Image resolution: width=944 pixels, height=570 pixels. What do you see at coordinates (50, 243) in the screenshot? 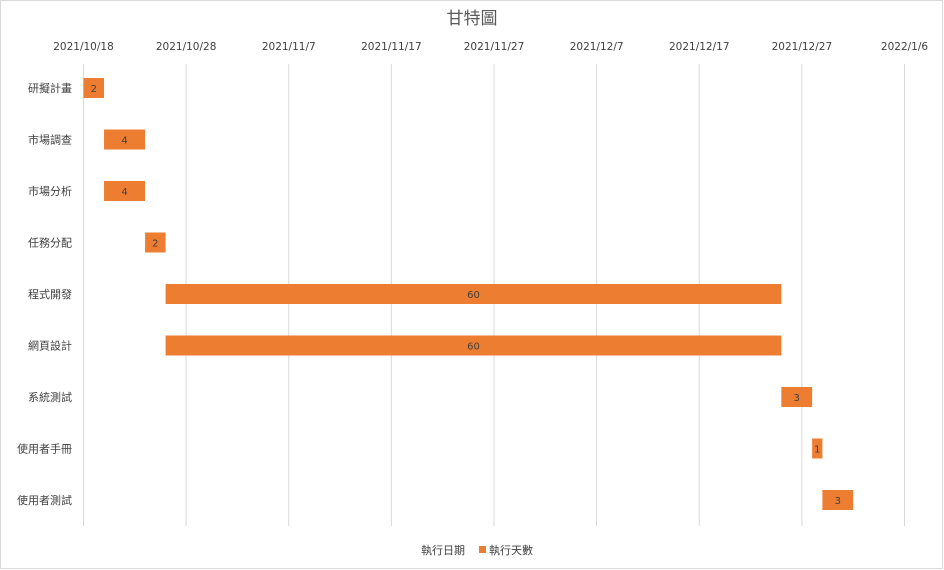
I see `category-label: 任務分配` at bounding box center [50, 243].